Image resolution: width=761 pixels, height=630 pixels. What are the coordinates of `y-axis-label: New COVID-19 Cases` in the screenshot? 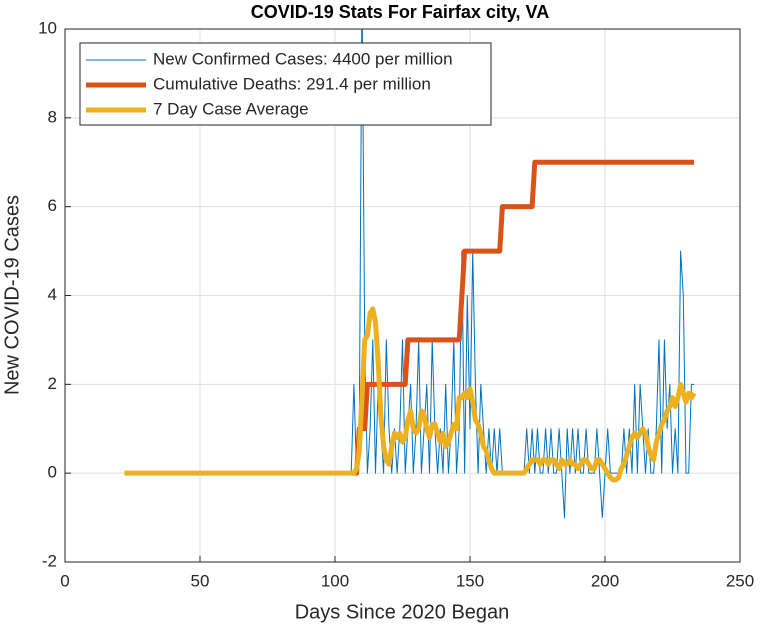 It's located at (12, 295).